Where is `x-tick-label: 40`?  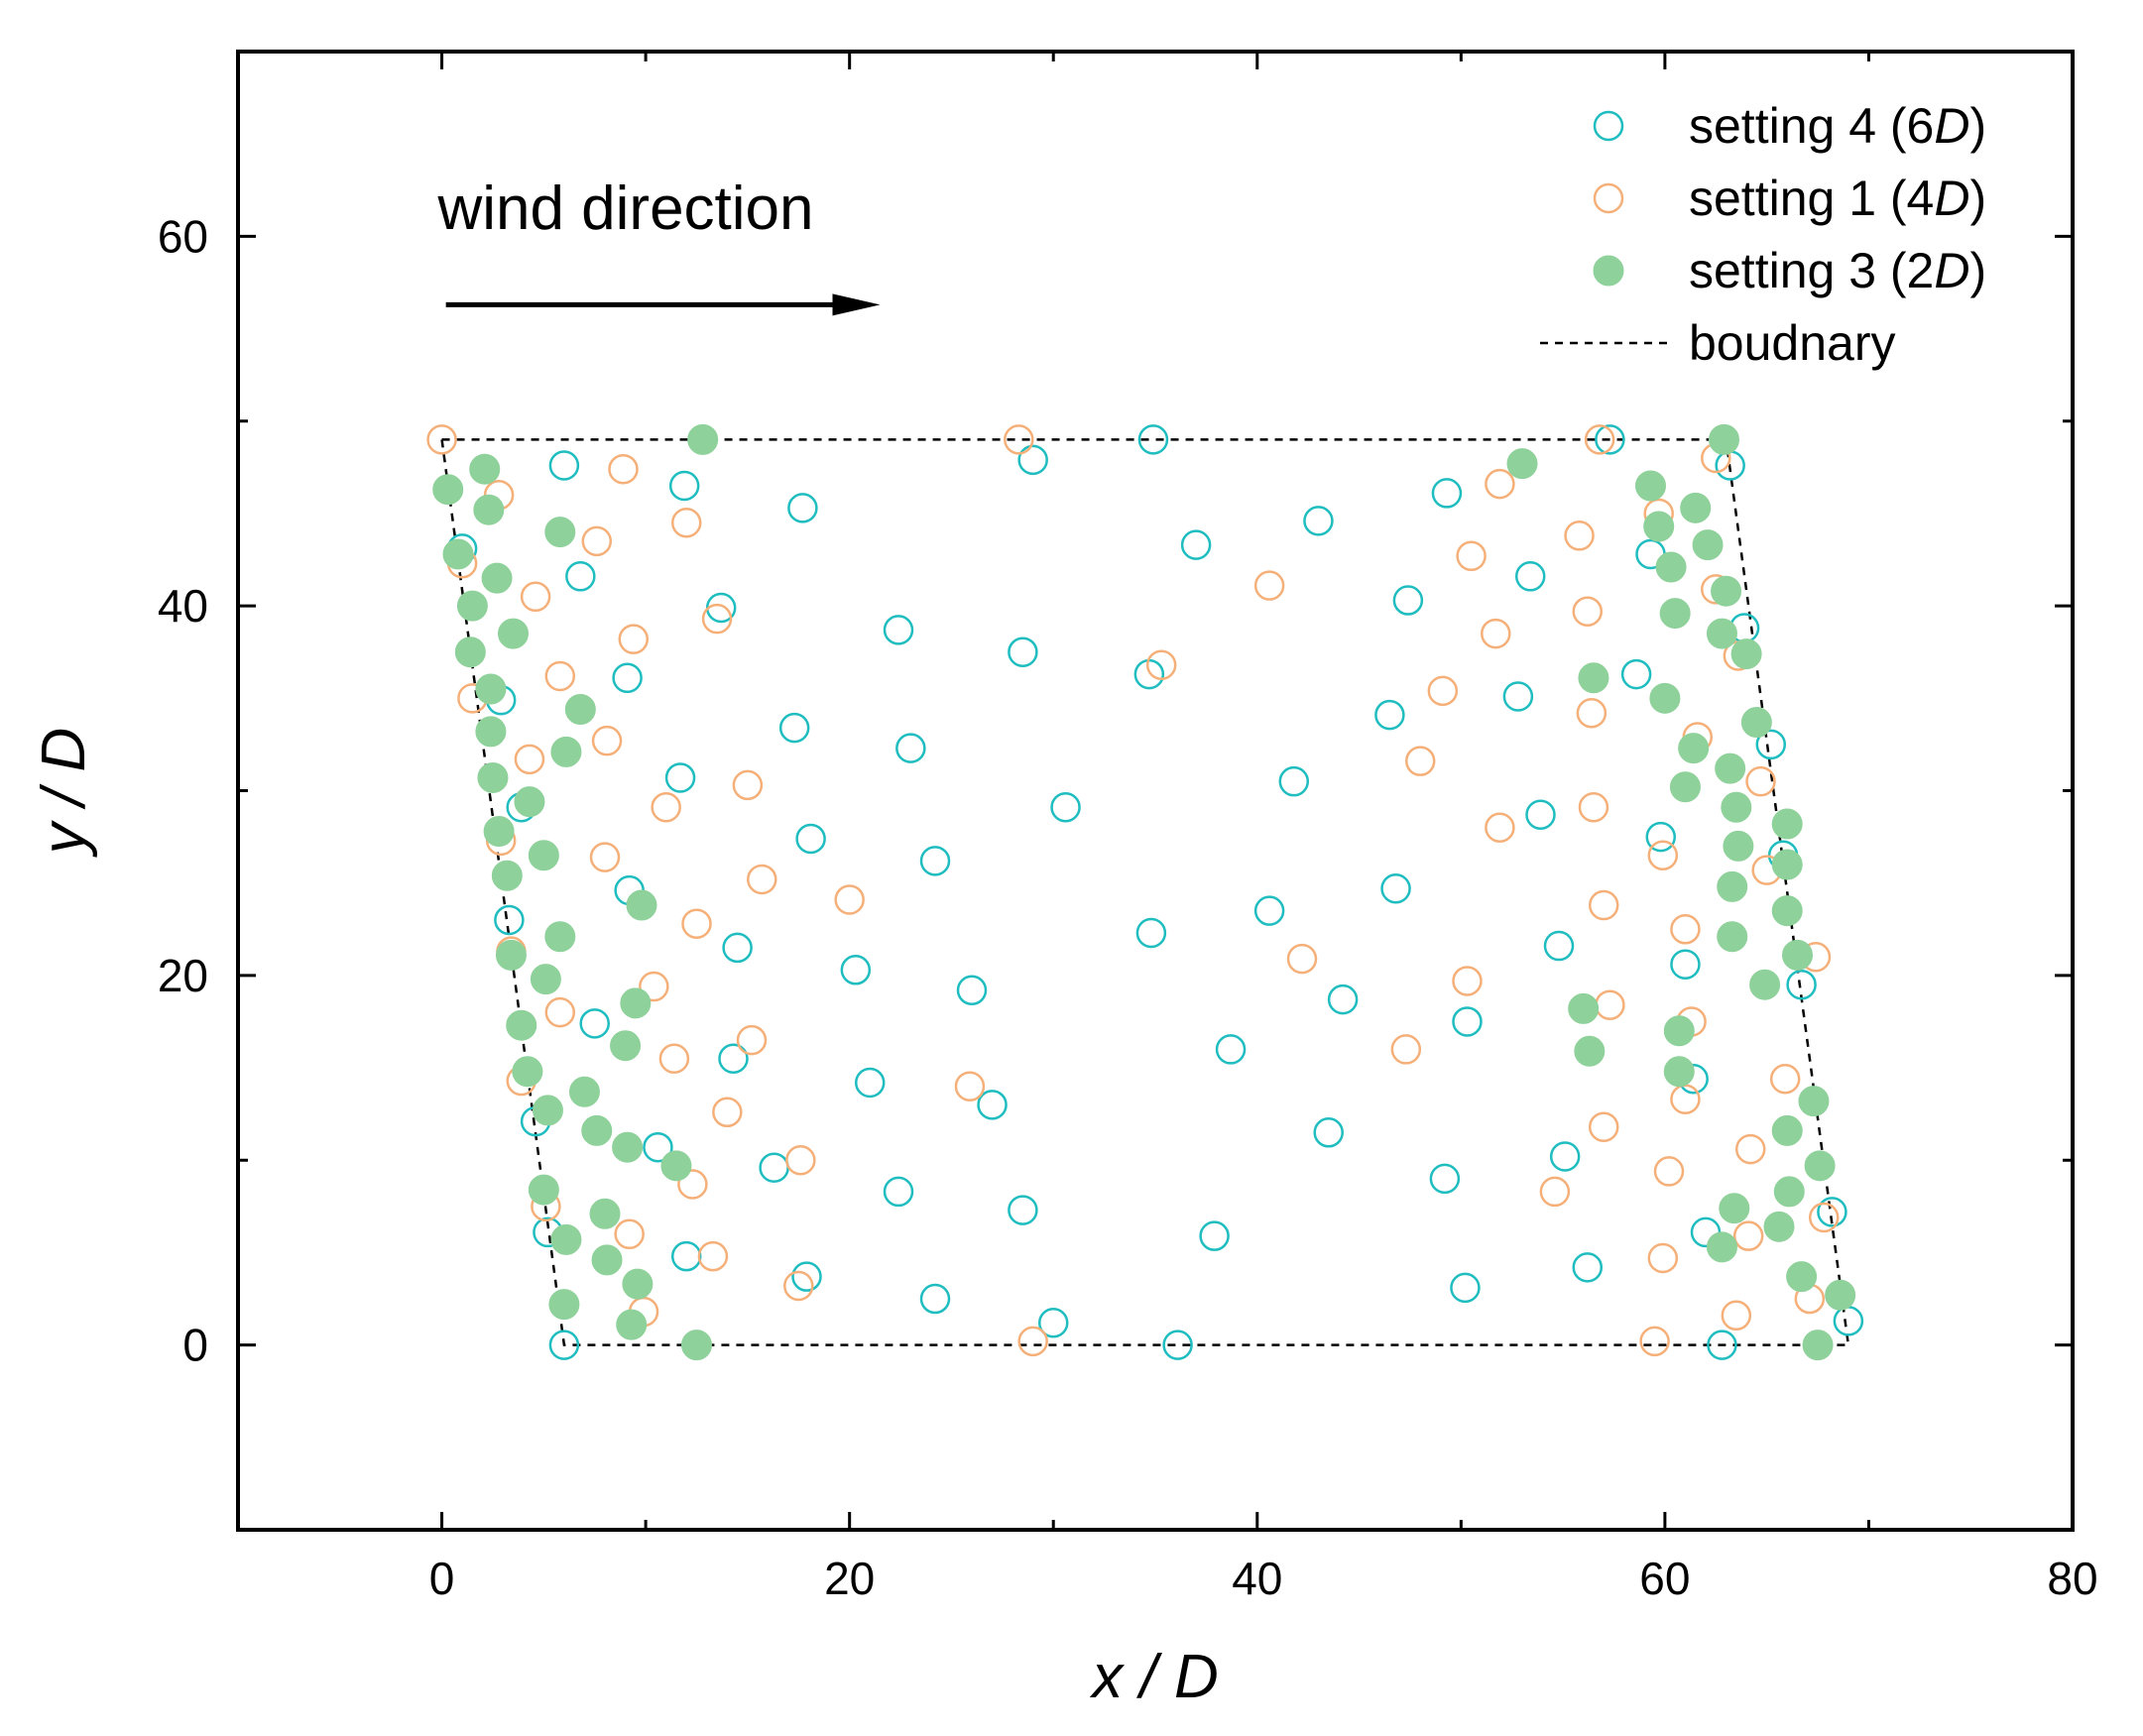 x-tick-label: 40 is located at coordinates (1257, 1578).